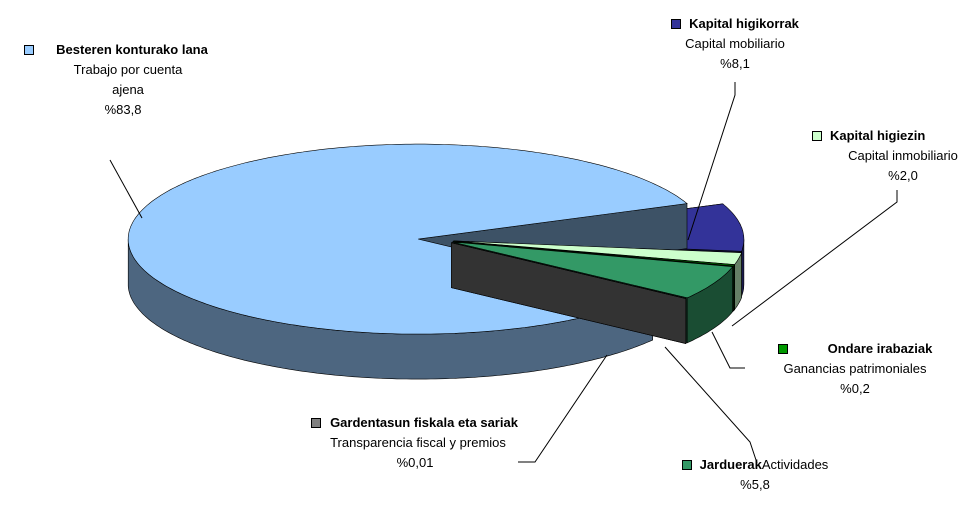 The height and width of the screenshot is (513, 977). What do you see at coordinates (734, 287) in the screenshot?
I see `slice-wall` at bounding box center [734, 287].